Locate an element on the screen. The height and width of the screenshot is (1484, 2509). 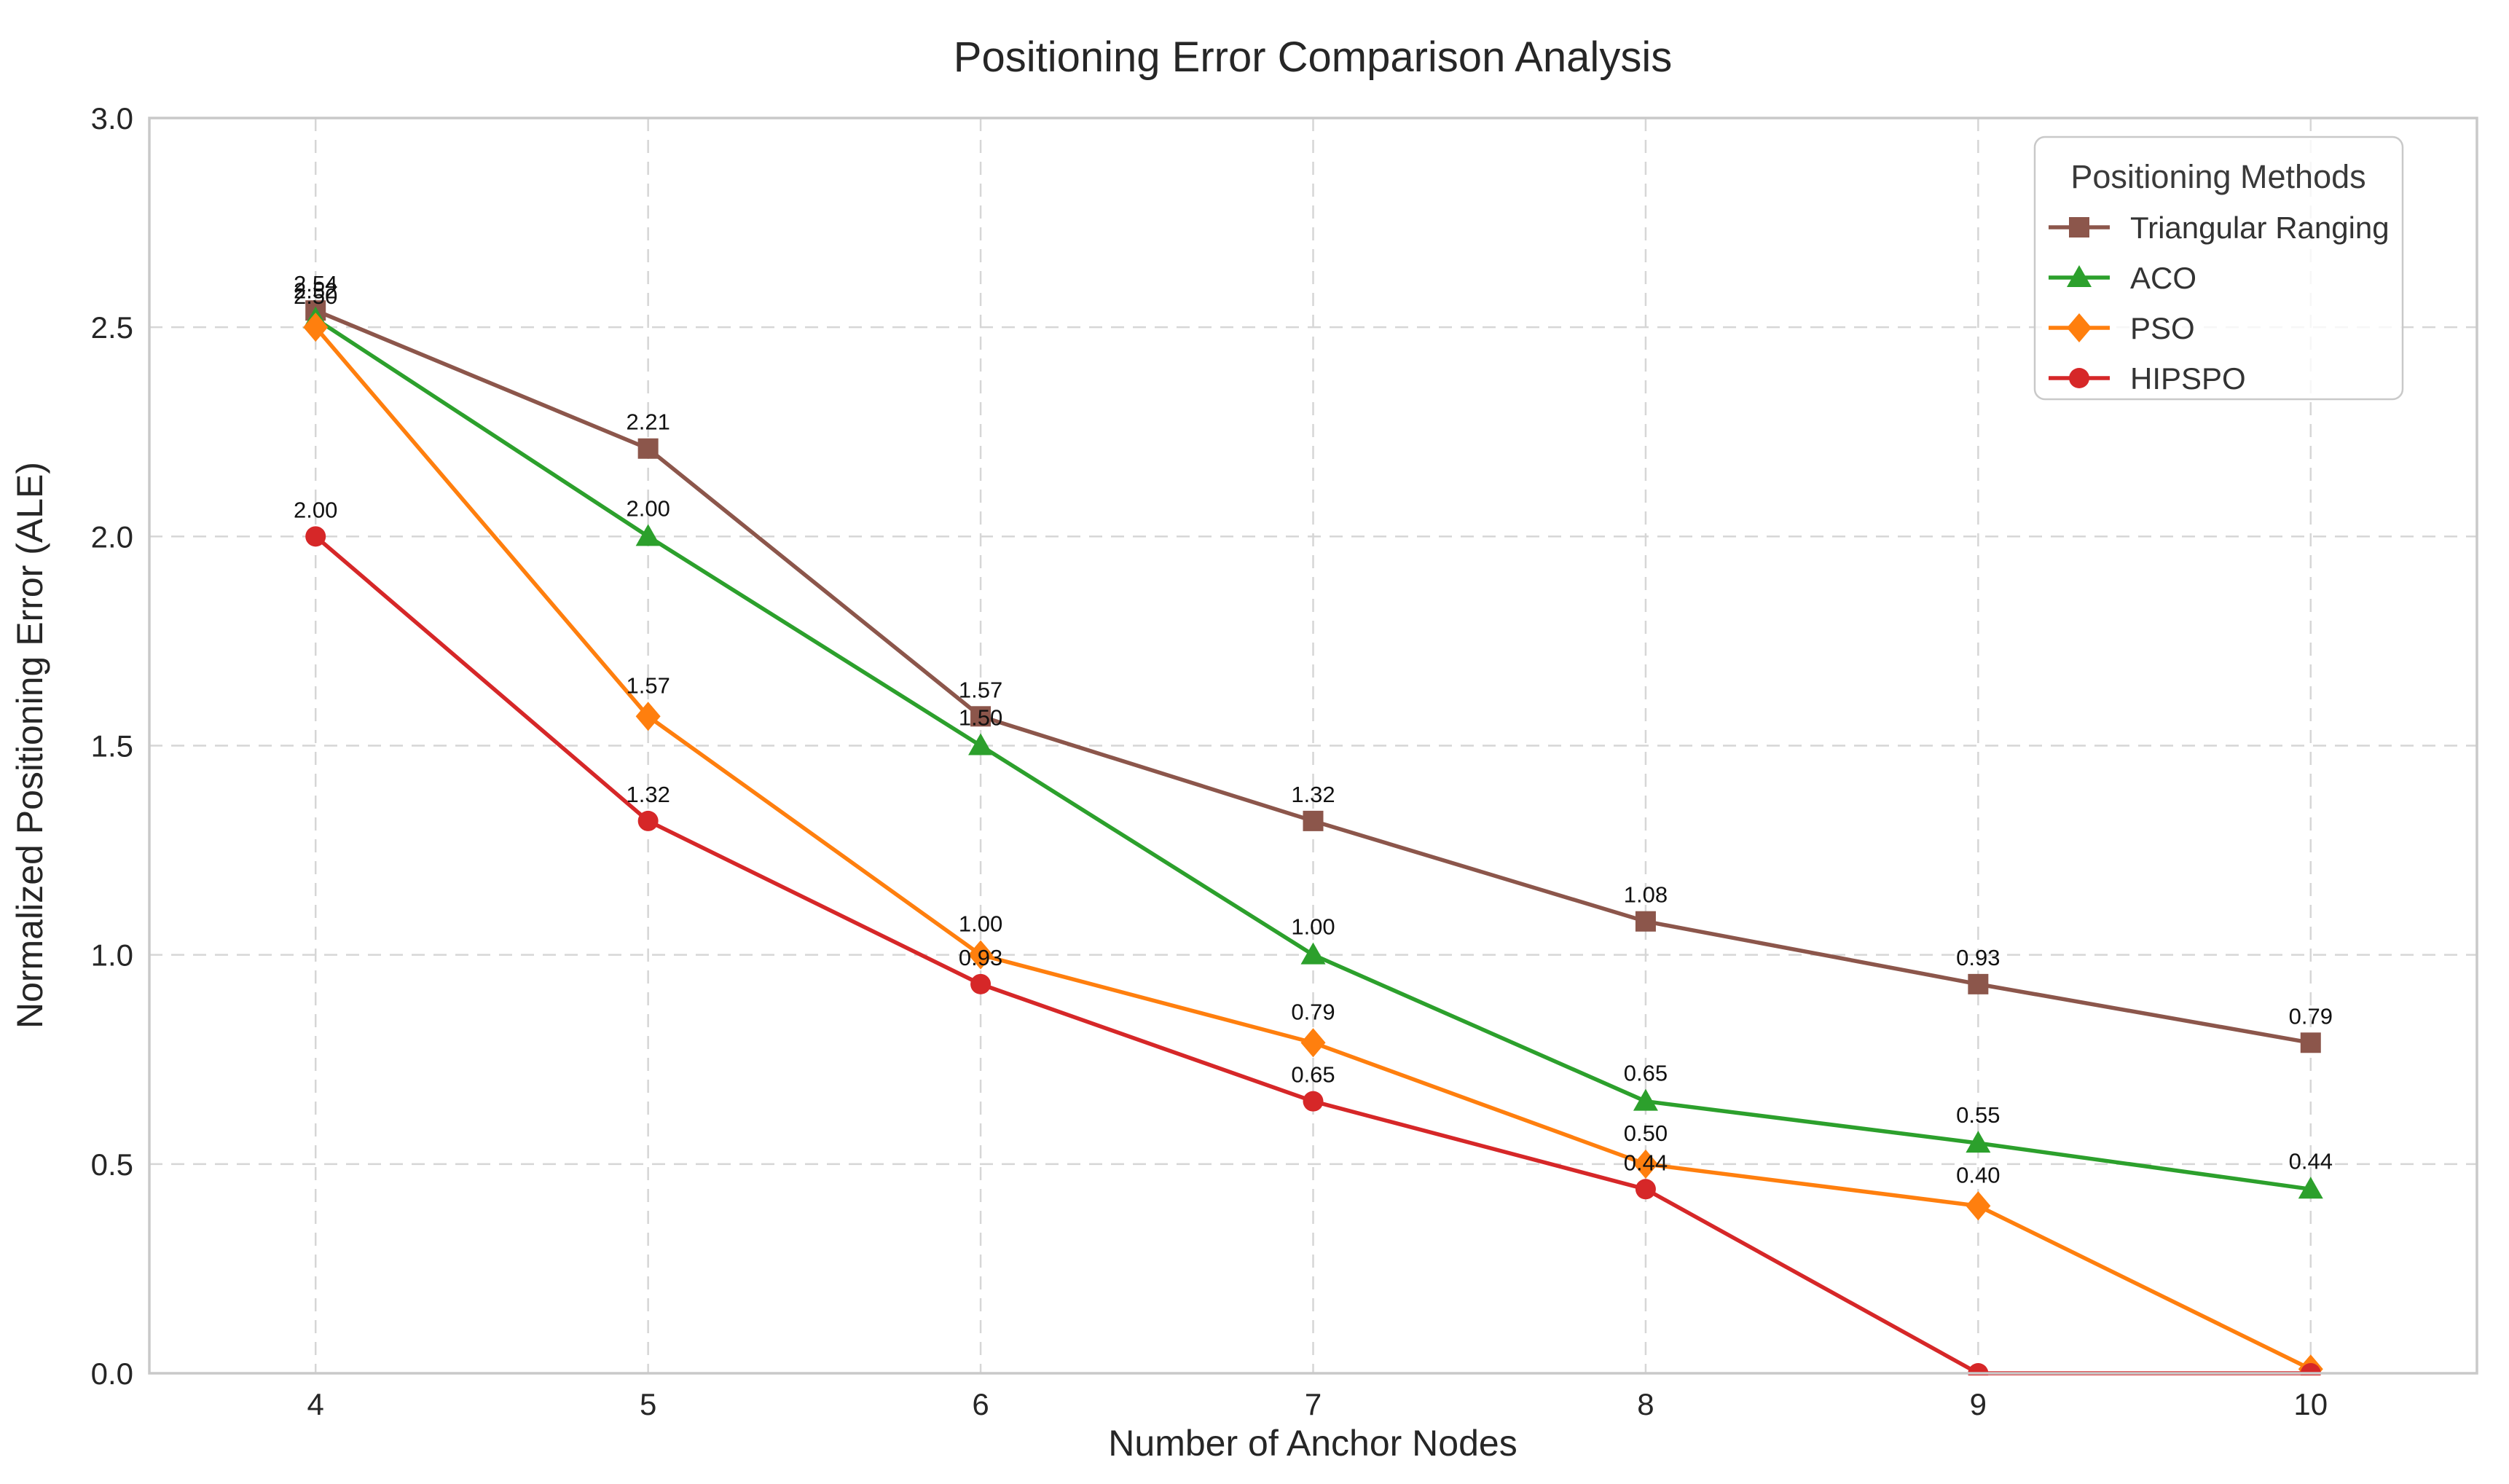
x-tick-label-10: 10 is located at coordinates (2310, 1404).